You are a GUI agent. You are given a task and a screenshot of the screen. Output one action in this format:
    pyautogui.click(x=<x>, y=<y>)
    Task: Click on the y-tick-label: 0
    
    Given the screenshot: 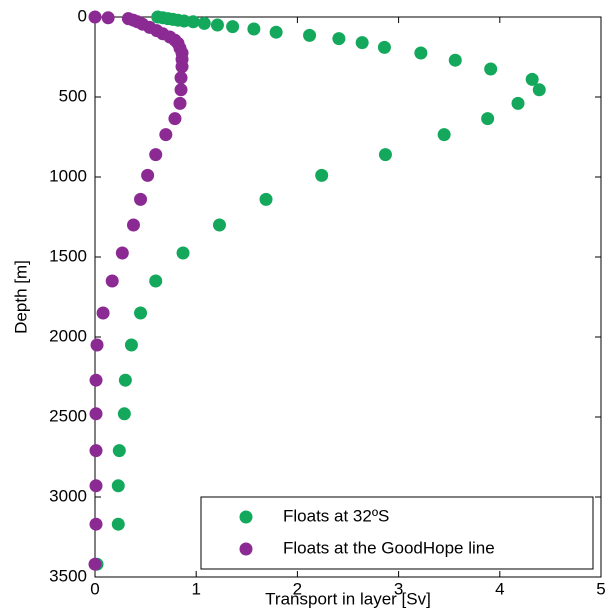 What is the action you would take?
    pyautogui.click(x=82, y=15)
    